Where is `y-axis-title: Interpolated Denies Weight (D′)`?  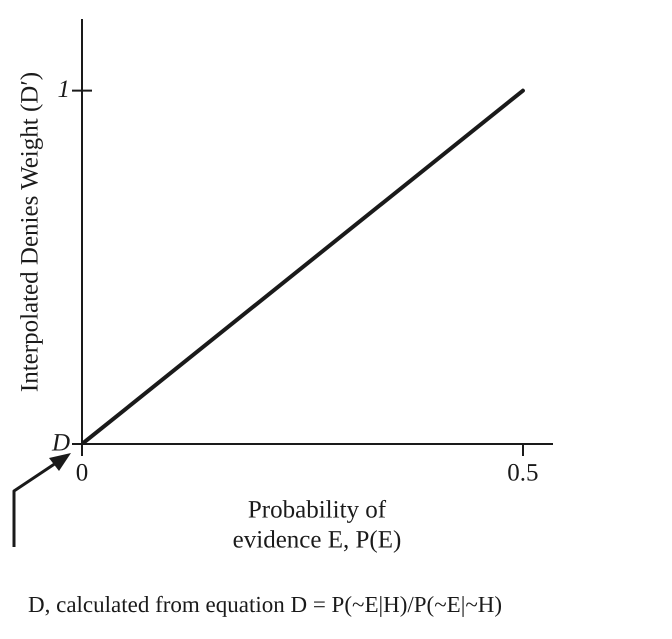 y-axis-title: Interpolated Denies Weight (D′) is located at coordinates (30, 232).